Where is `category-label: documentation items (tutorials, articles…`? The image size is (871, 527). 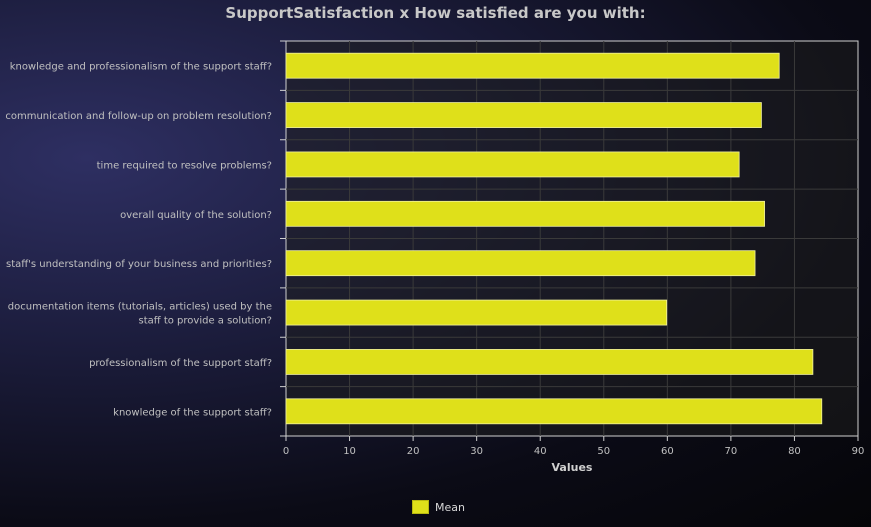 category-label: documentation items (tutorials, articles… is located at coordinates (140, 307).